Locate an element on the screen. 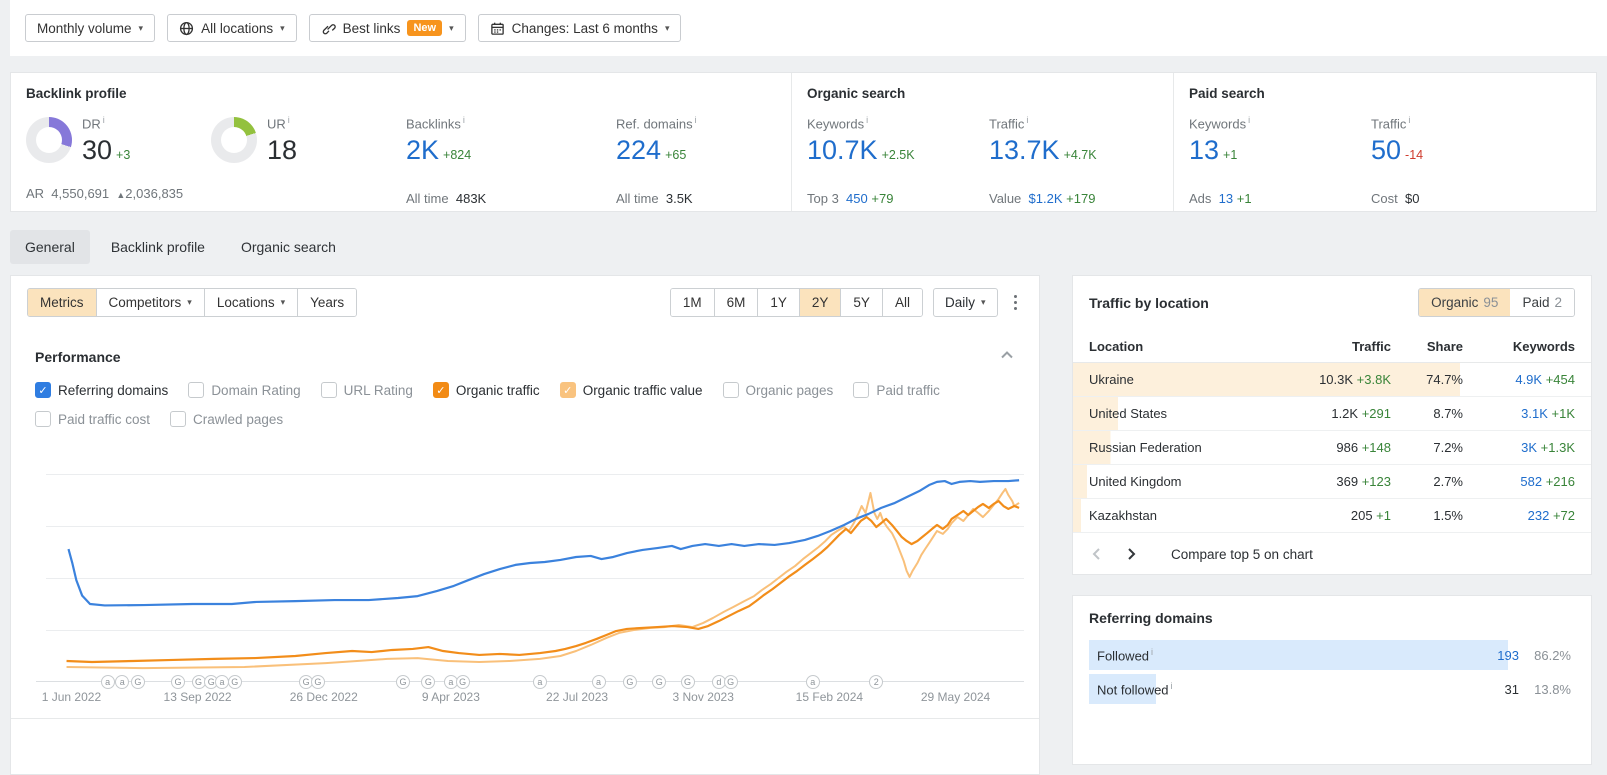 The width and height of the screenshot is (1607, 775). toggle-paid: Paid 2 is located at coordinates (1542, 302).